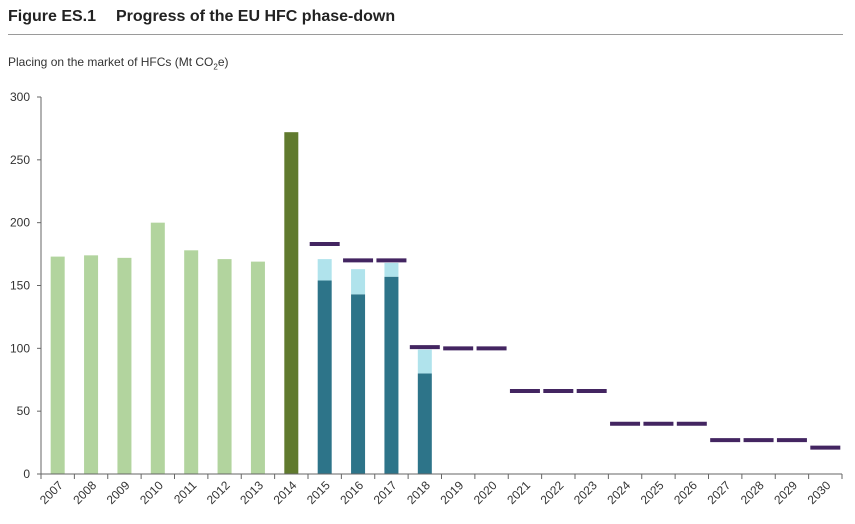  What do you see at coordinates (685, 492) in the screenshot?
I see `x-tick-label-2026: 2026` at bounding box center [685, 492].